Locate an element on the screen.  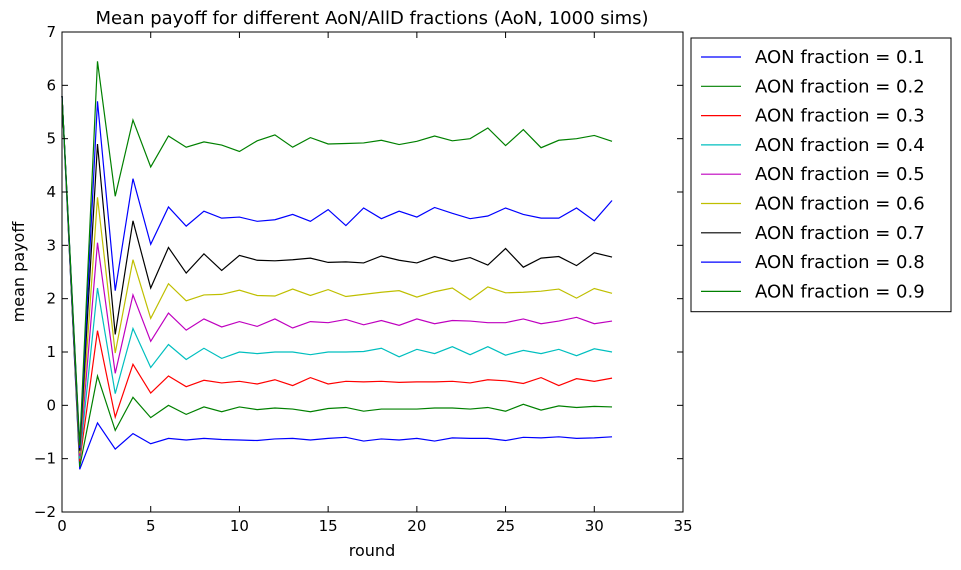
legend-label-4: AON fraction = 0.4 is located at coordinates (840, 145).